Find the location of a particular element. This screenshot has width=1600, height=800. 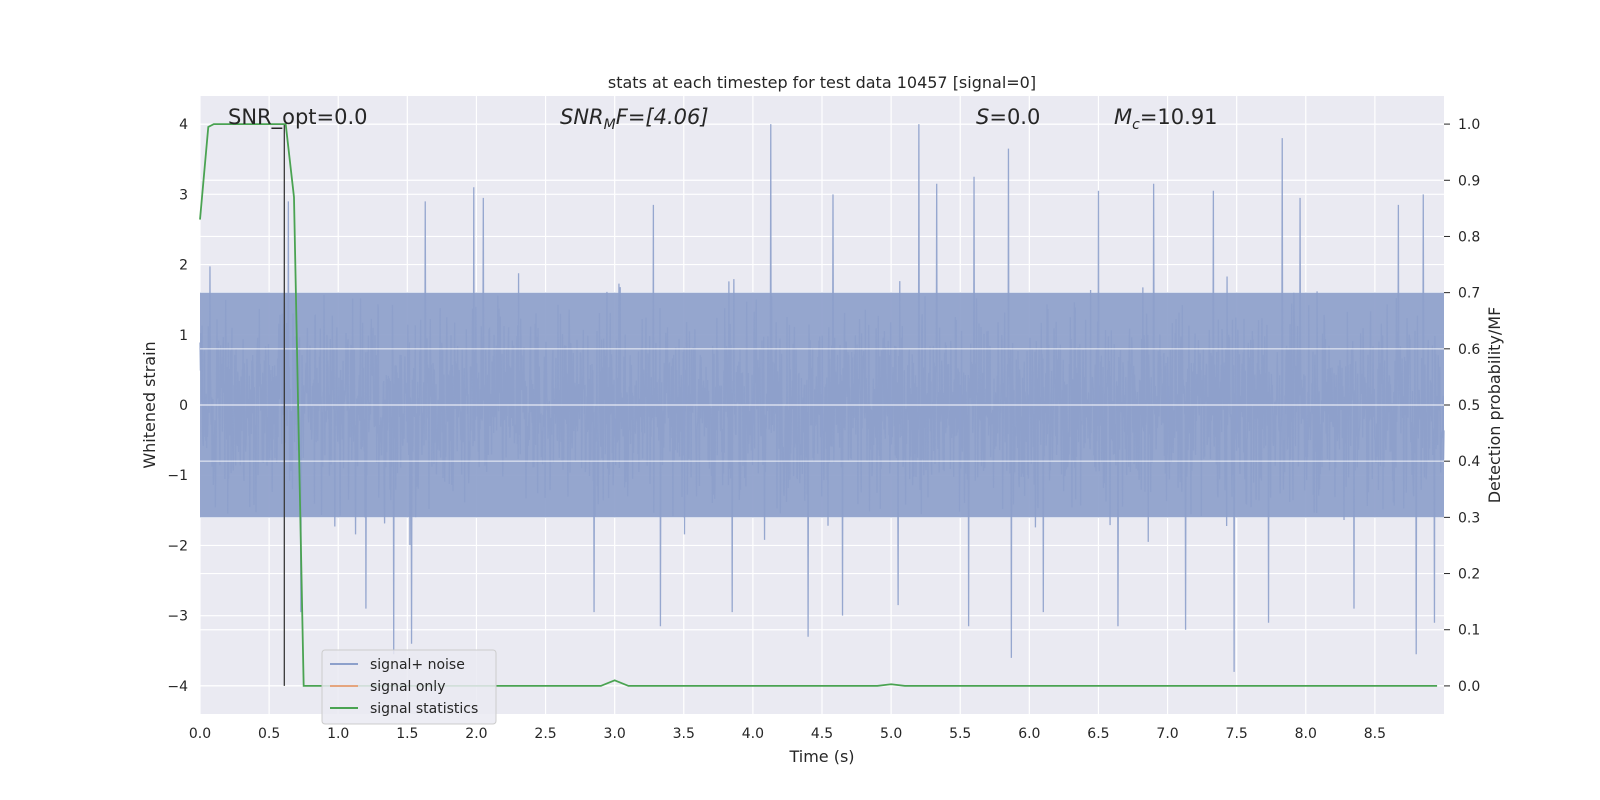

x-tick-label: 7.5 is located at coordinates (1237, 734).